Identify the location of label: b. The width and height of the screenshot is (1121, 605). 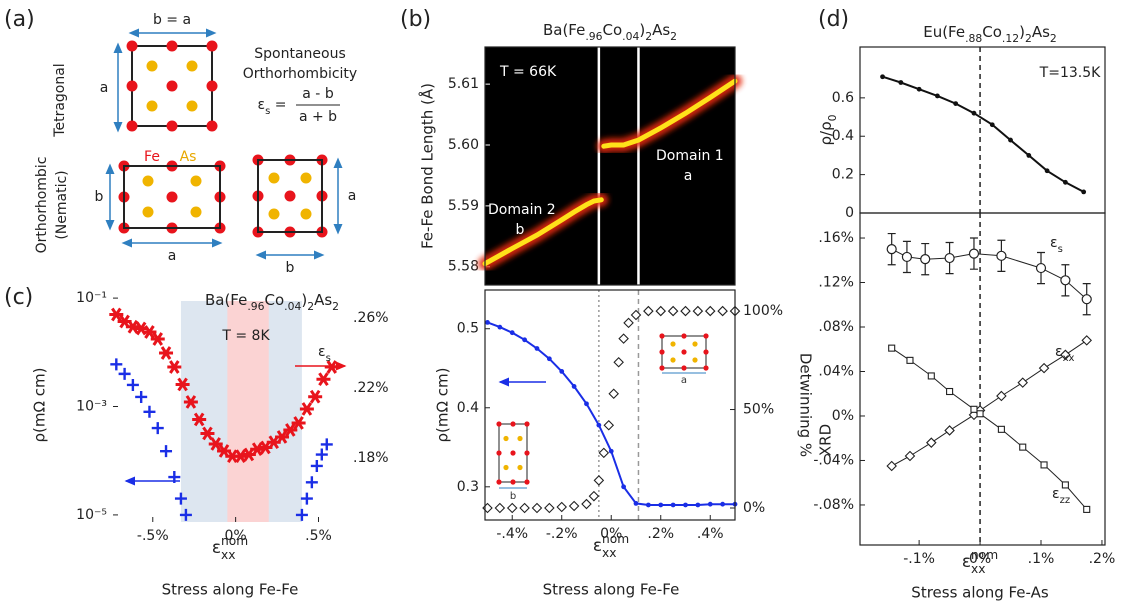
(99, 197).